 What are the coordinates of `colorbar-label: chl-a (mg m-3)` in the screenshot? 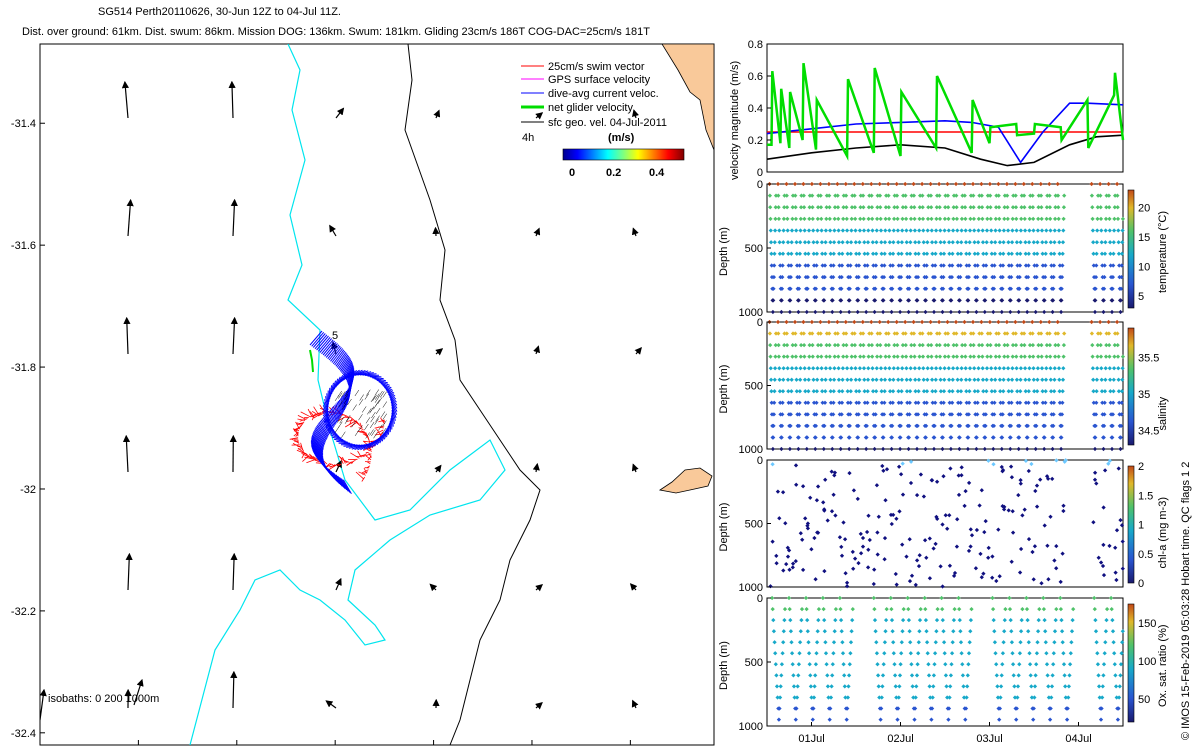 It's located at (1163, 533).